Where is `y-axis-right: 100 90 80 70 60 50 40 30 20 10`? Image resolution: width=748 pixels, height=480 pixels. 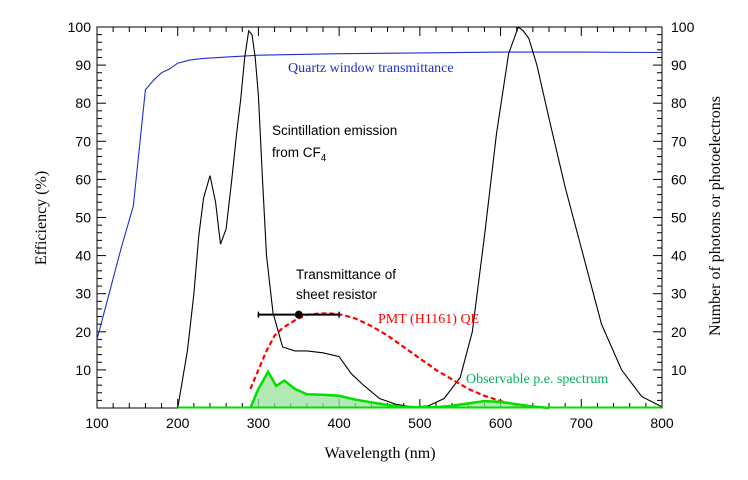 y-axis-right: 100 90 80 70 60 50 40 30 20 10 is located at coordinates (674, 210).